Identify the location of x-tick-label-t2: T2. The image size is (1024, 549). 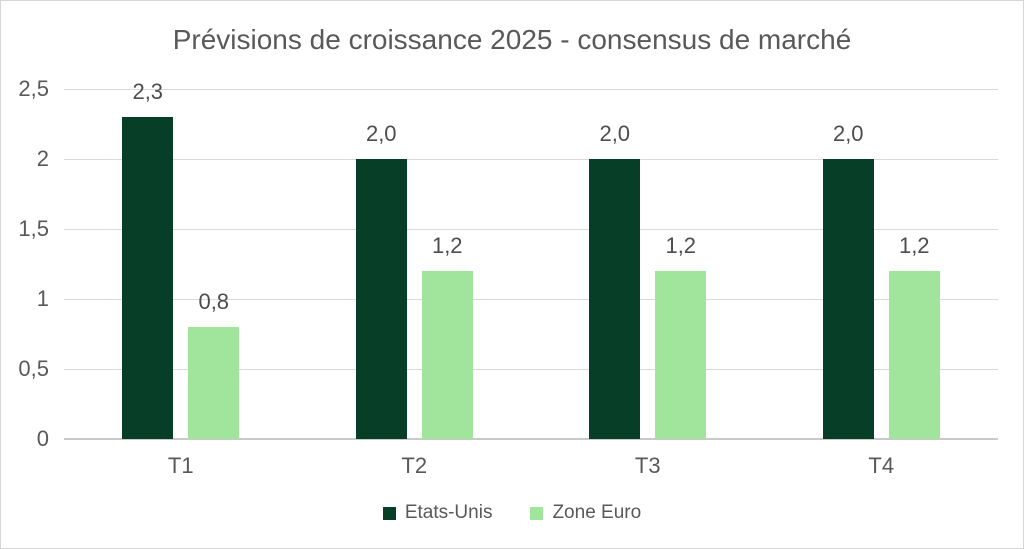
(414, 465).